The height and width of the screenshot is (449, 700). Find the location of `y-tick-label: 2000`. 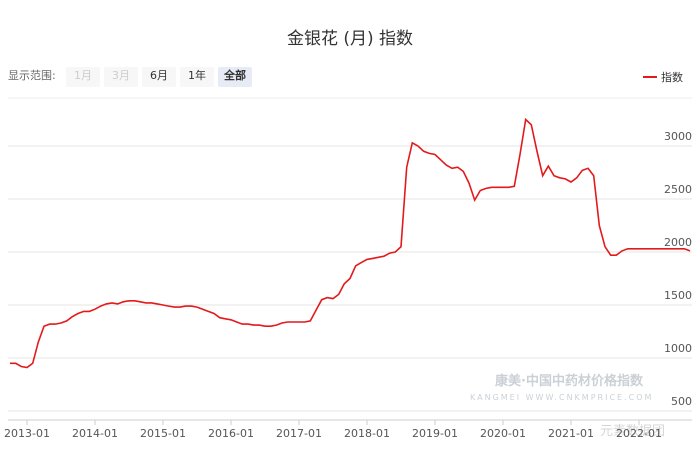

y-tick-label: 2000 is located at coordinates (678, 242).